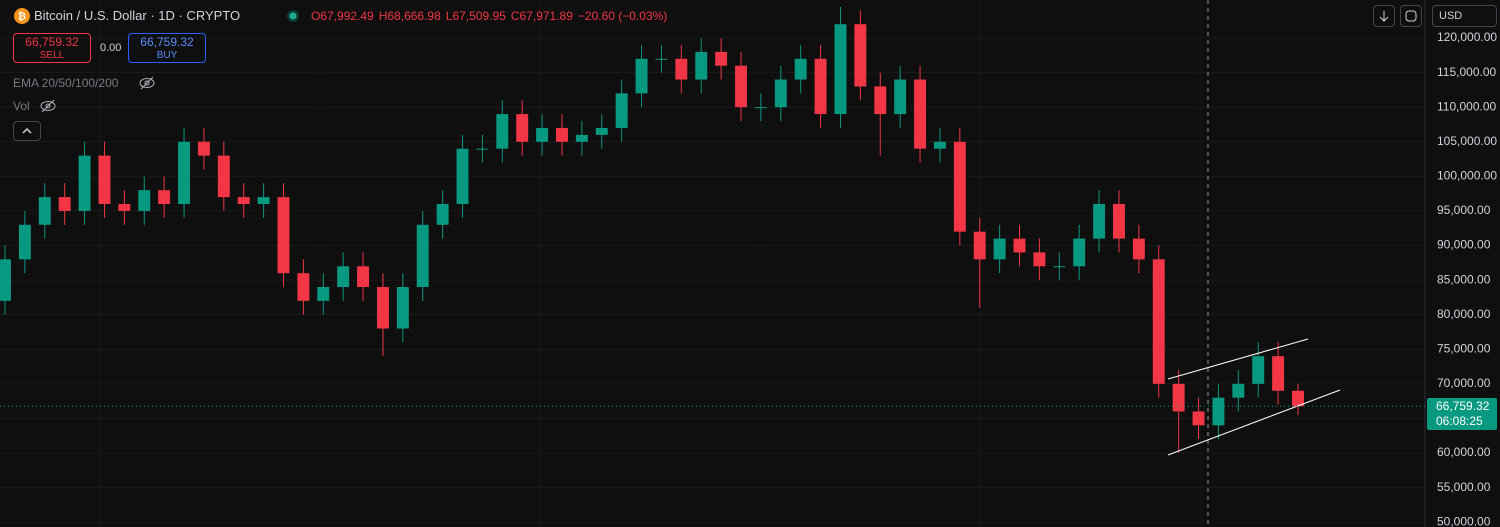 Image resolution: width=1500 pixels, height=527 pixels. I want to click on y-tick-label: 55,000.00, so click(1464, 487).